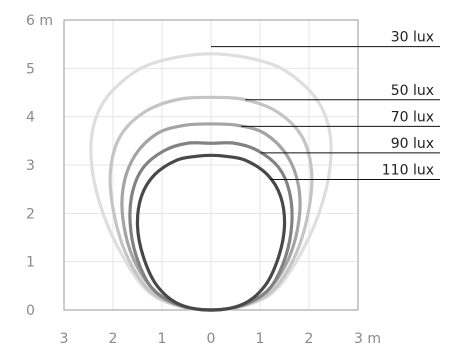 The width and height of the screenshot is (461, 348). What do you see at coordinates (412, 91) in the screenshot?
I see `label-50-lux: 50 lux` at bounding box center [412, 91].